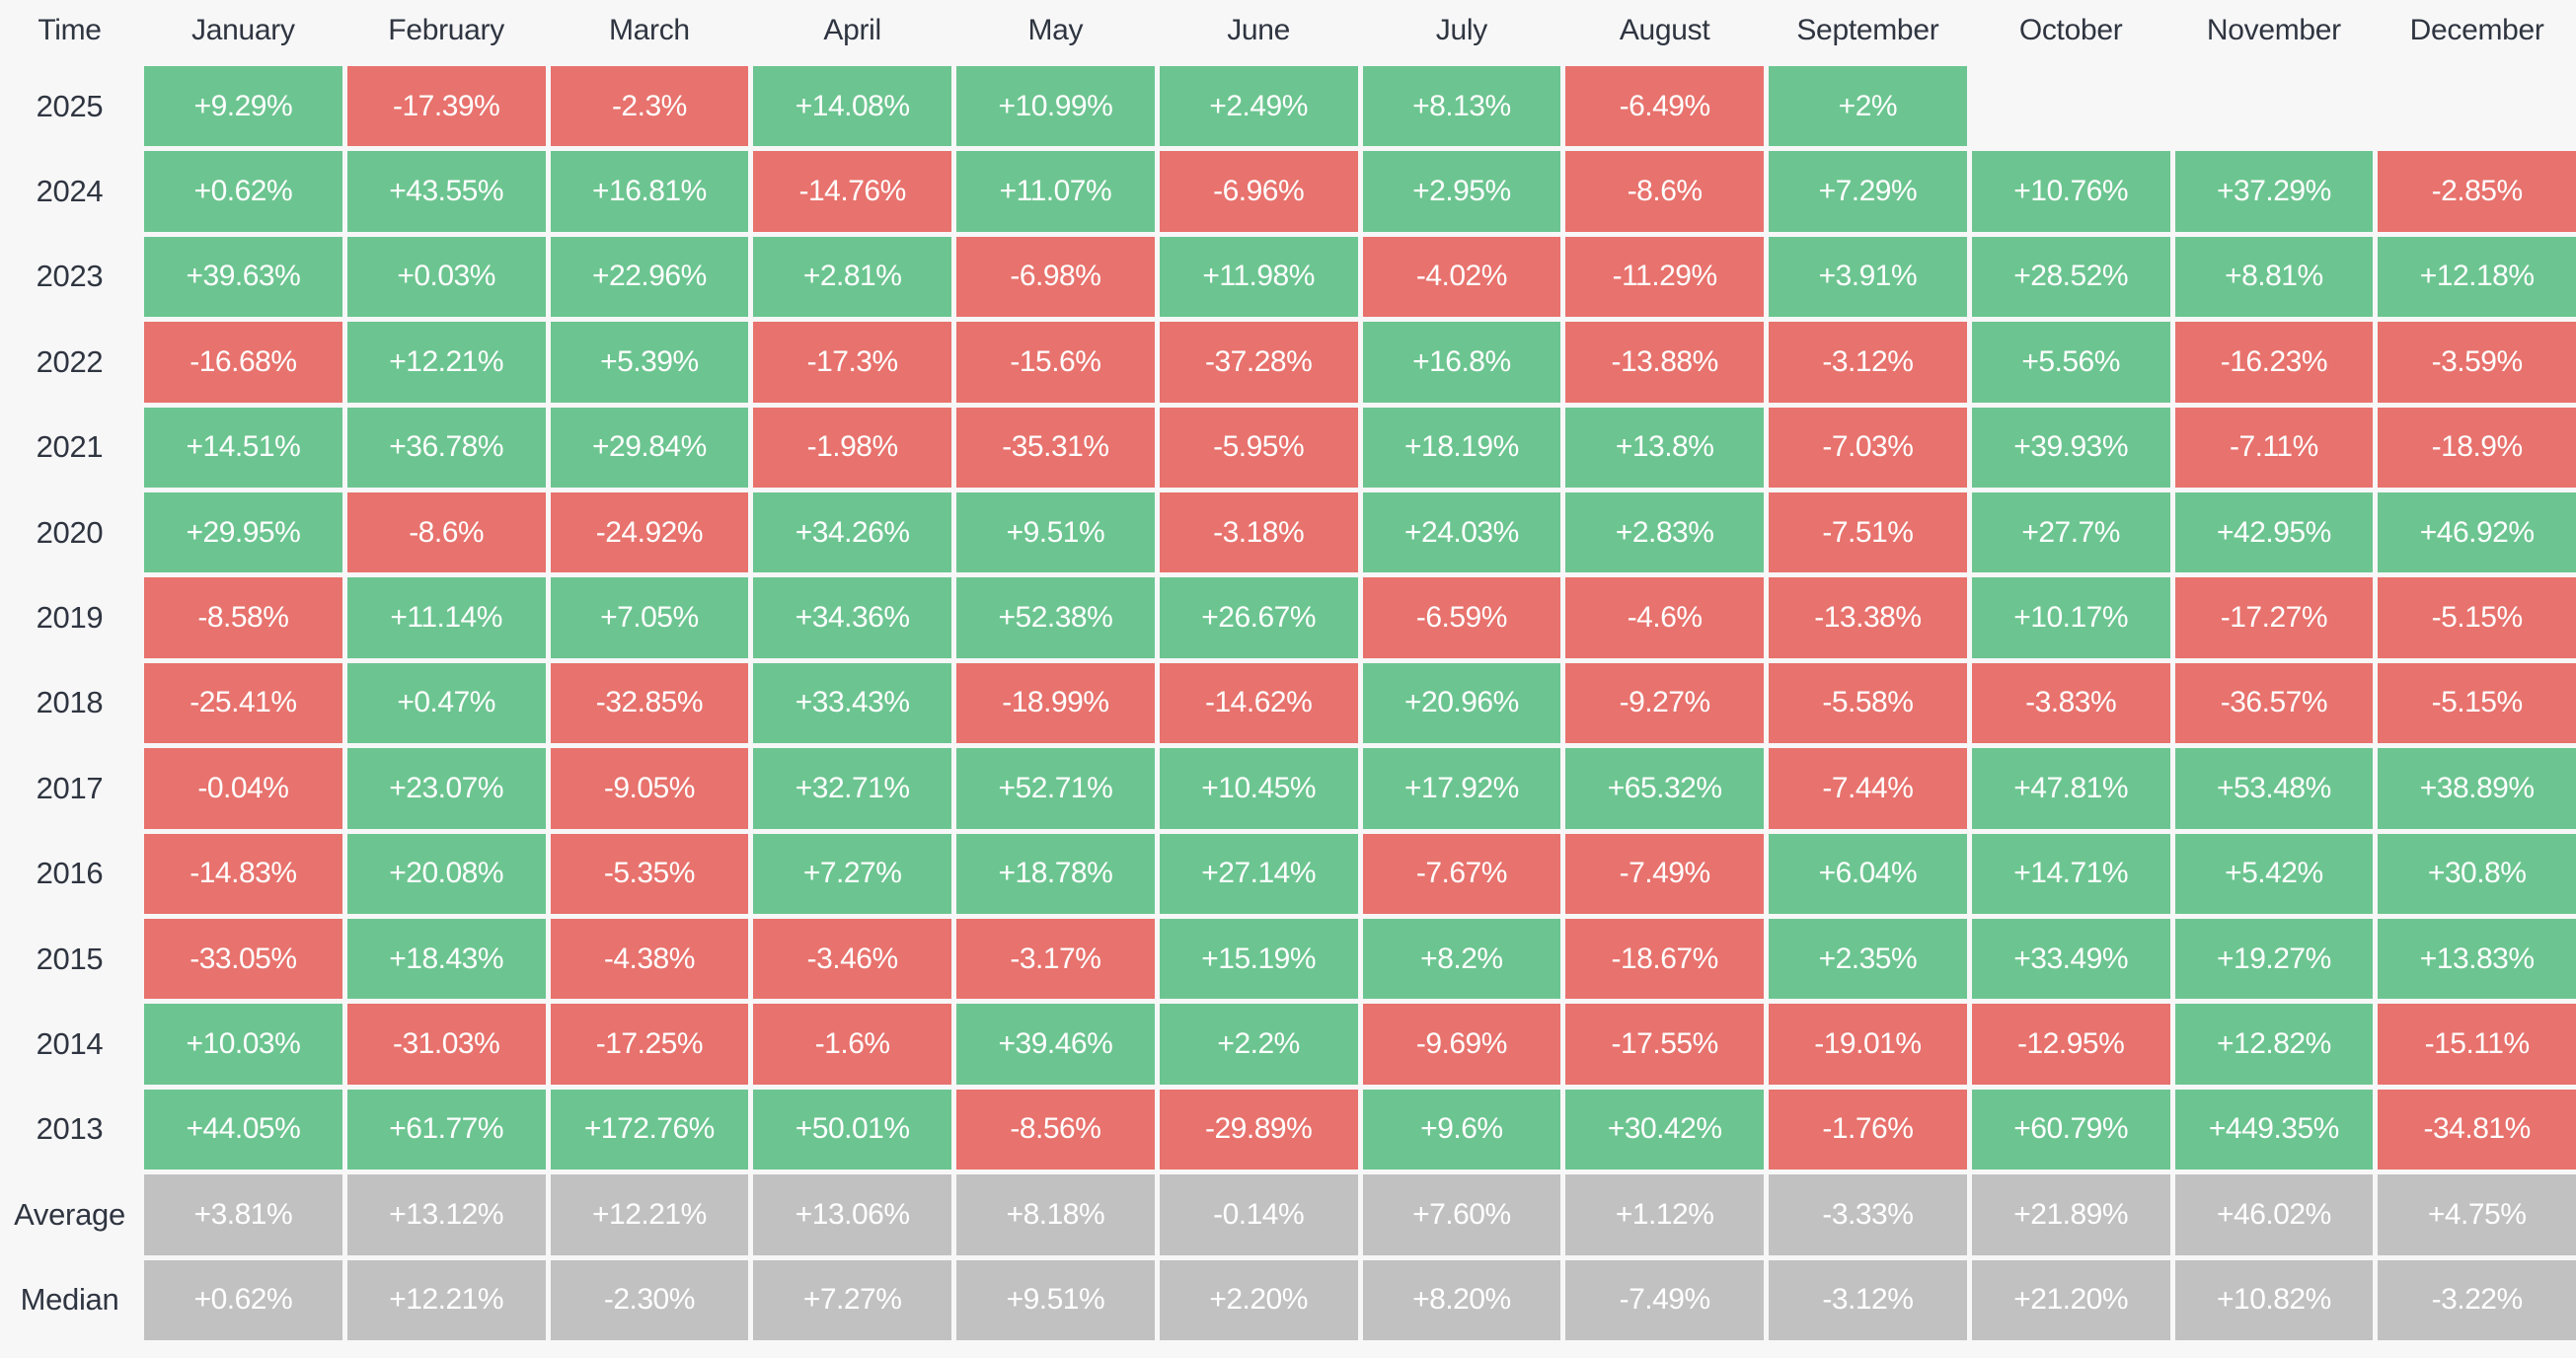 Image resolution: width=2576 pixels, height=1358 pixels. I want to click on row-label: 2025, so click(70, 105).